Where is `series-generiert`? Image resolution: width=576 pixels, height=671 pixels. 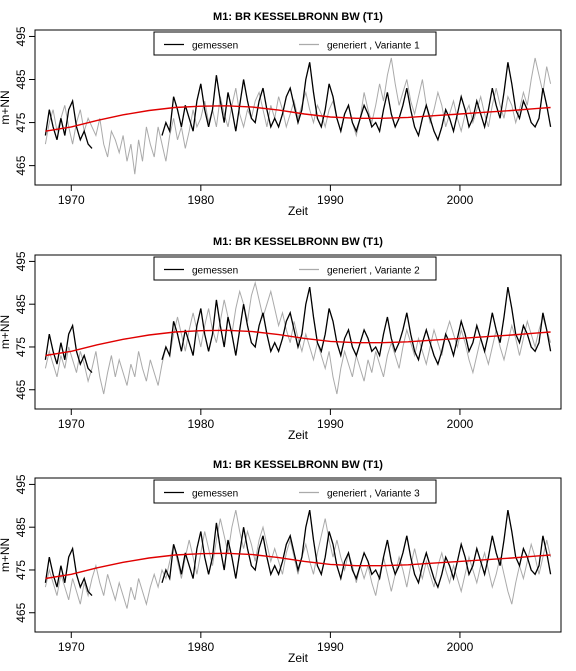
series-generiert is located at coordinates (298, 559).